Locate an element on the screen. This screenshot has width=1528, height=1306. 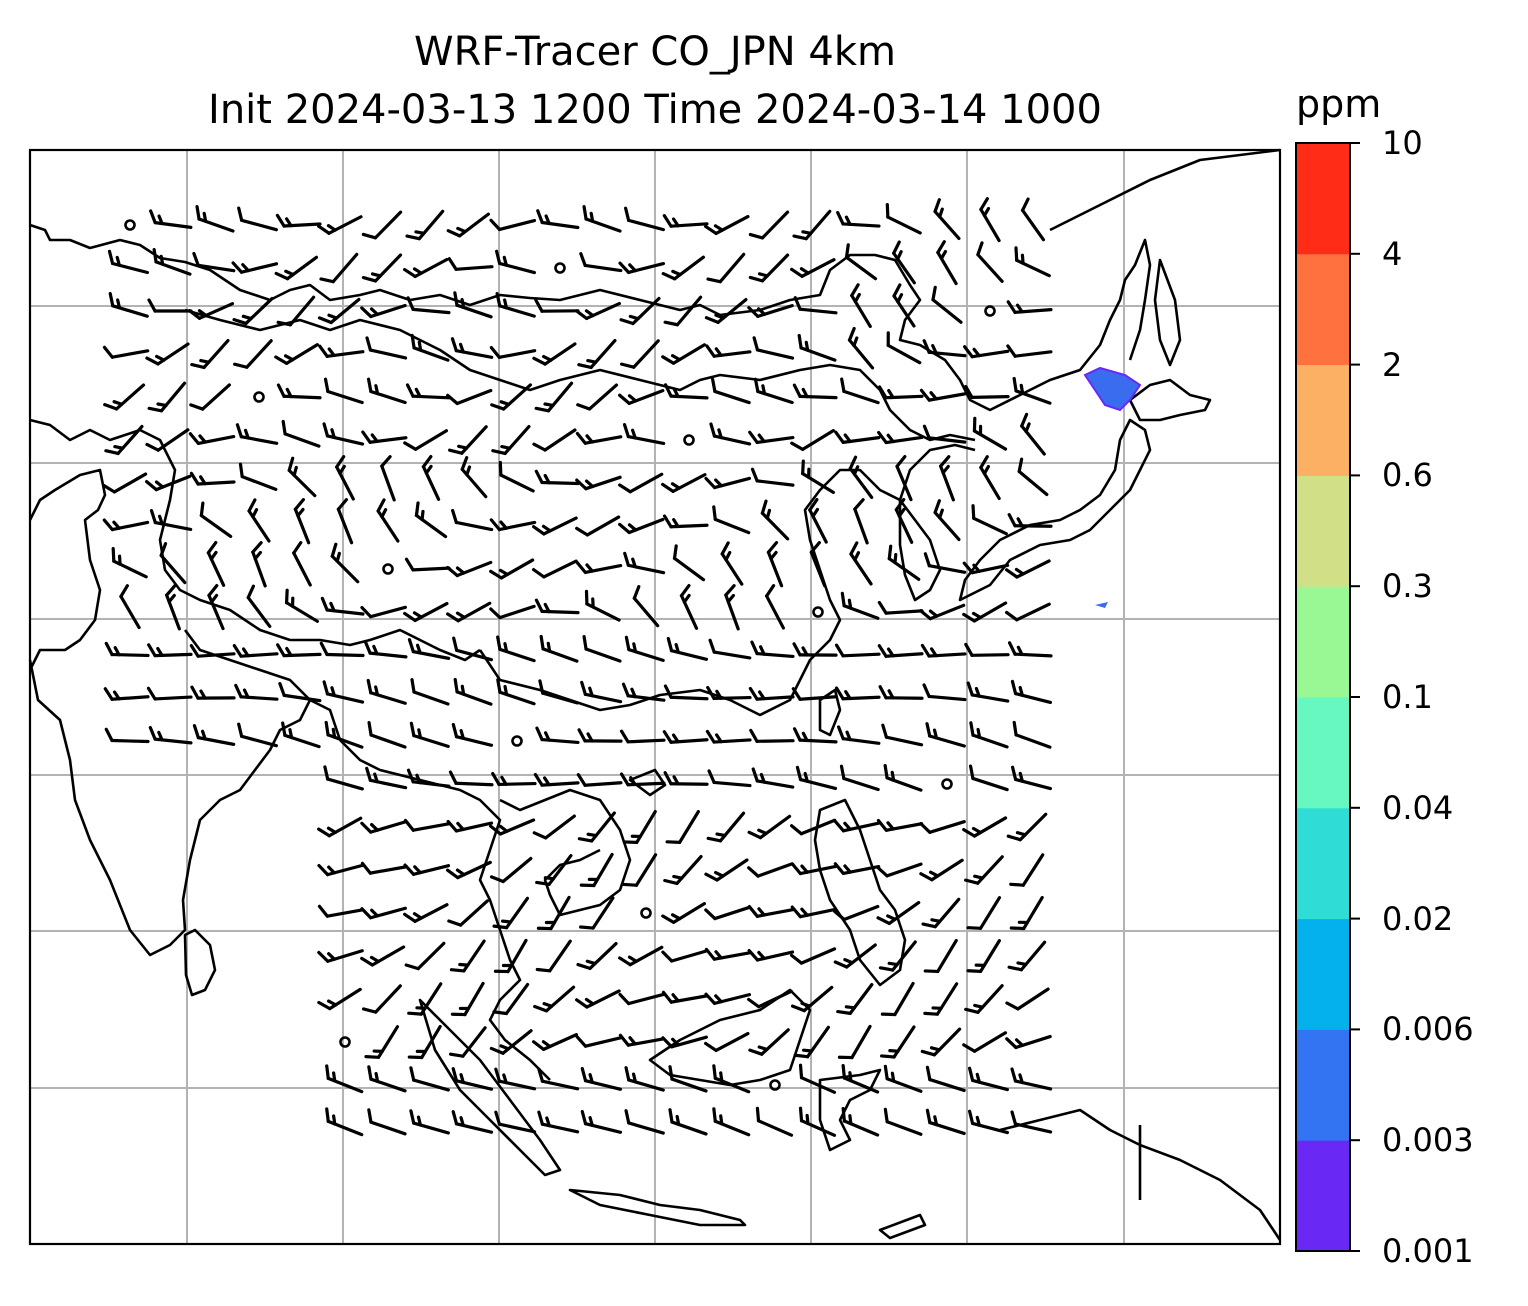
co-tracer-plume-honshu is located at coordinates (1101, 605).